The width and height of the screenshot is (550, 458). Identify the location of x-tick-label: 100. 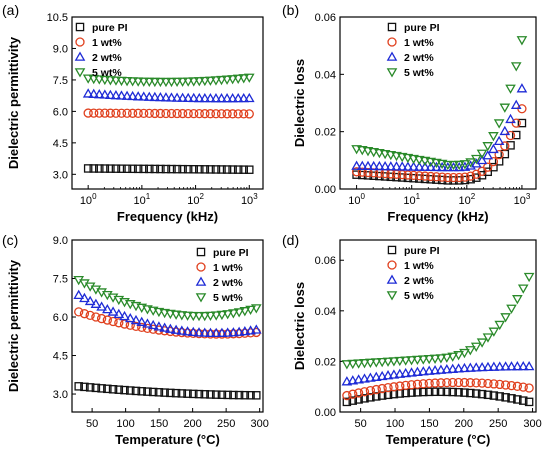
(125, 424).